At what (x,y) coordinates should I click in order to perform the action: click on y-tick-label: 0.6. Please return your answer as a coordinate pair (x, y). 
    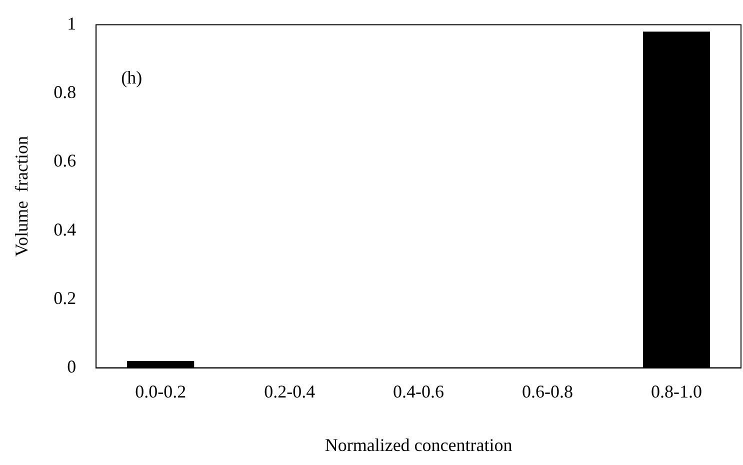
    Looking at the image, I should click on (65, 160).